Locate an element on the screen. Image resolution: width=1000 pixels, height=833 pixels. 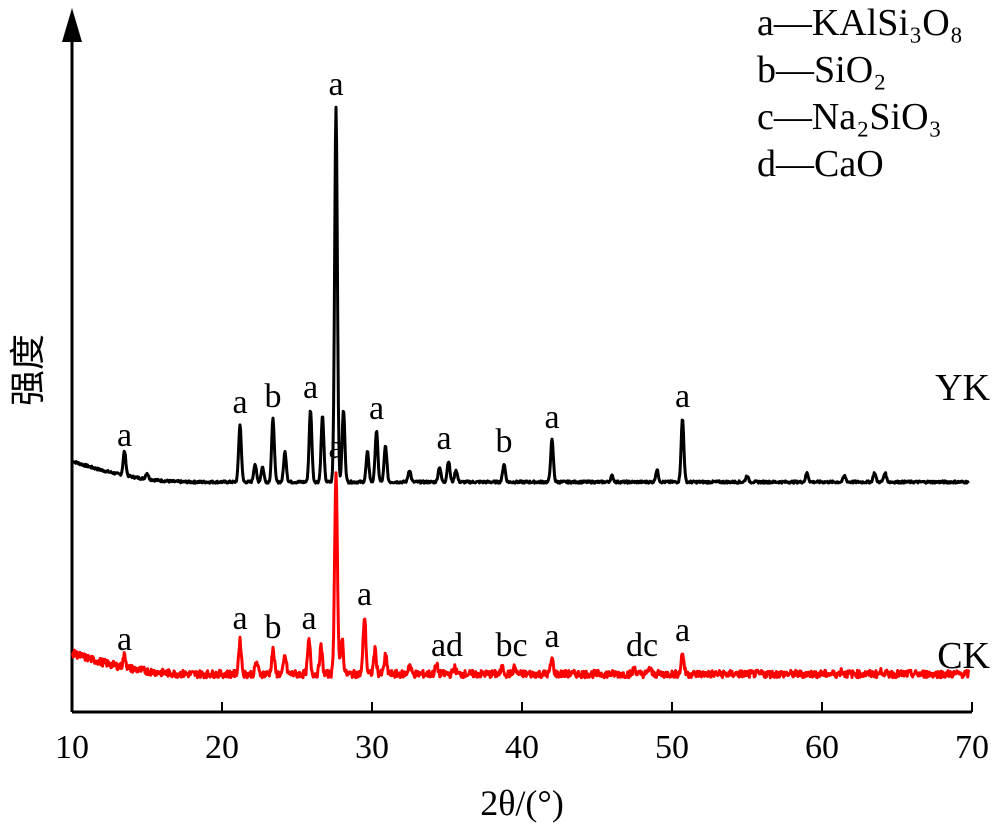
x-axis-label: 2θ/(°) is located at coordinates (522, 803).